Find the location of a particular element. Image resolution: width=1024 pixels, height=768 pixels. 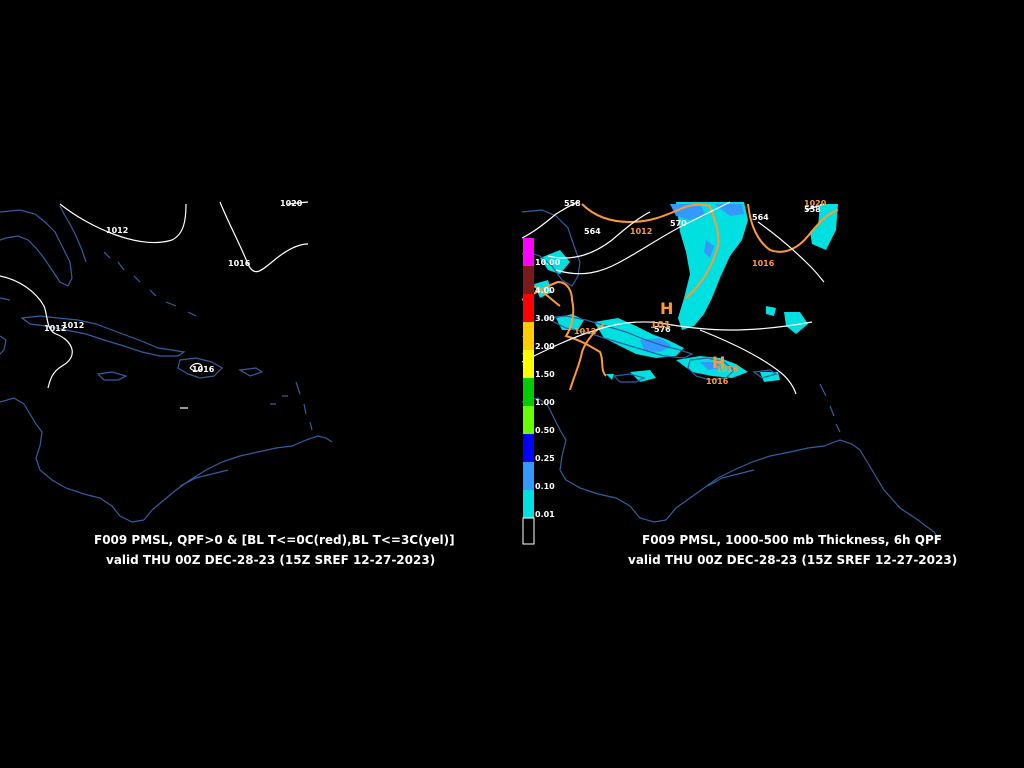

legend-label: 1.00 is located at coordinates (545, 402).